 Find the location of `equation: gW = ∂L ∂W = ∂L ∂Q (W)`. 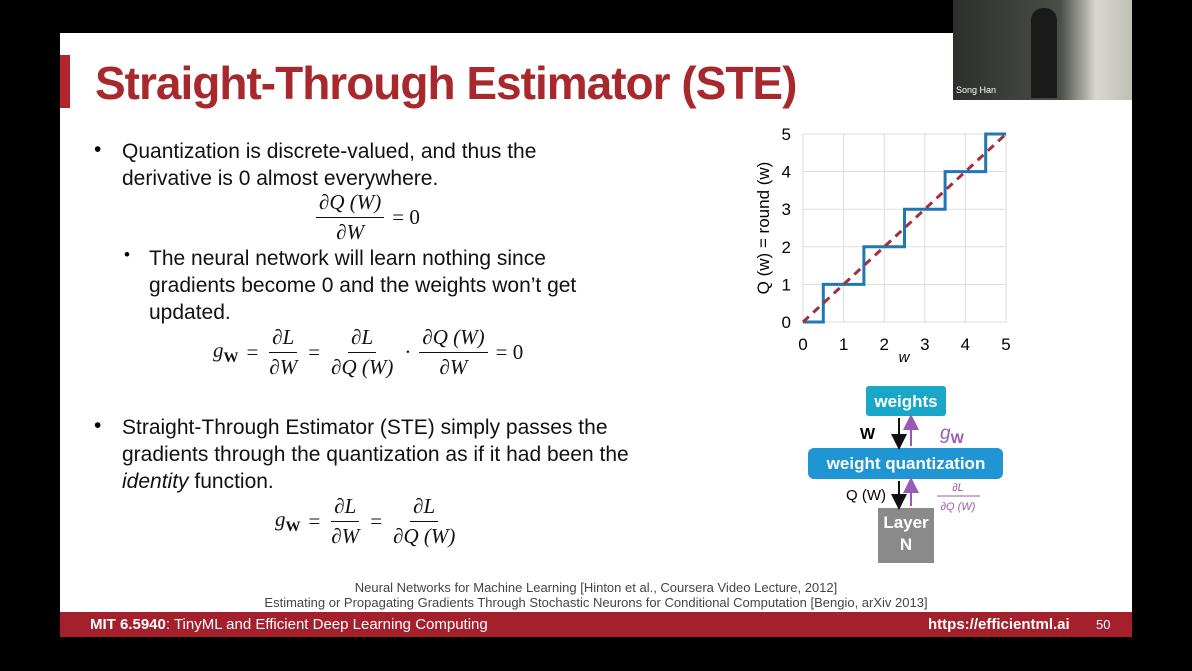

equation: gW = ∂L ∂W = ∂L ∂Q (W) is located at coordinates (366, 521).